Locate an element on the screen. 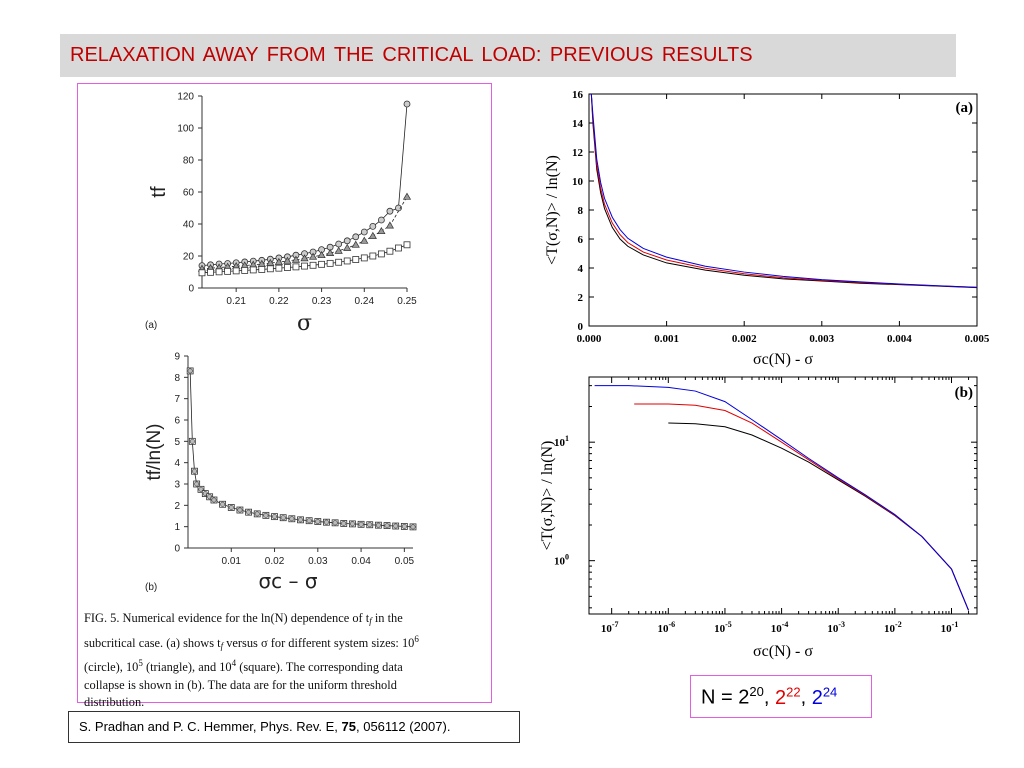 This screenshot has width=1024, height=768. series-line-circle is located at coordinates (304, 184).